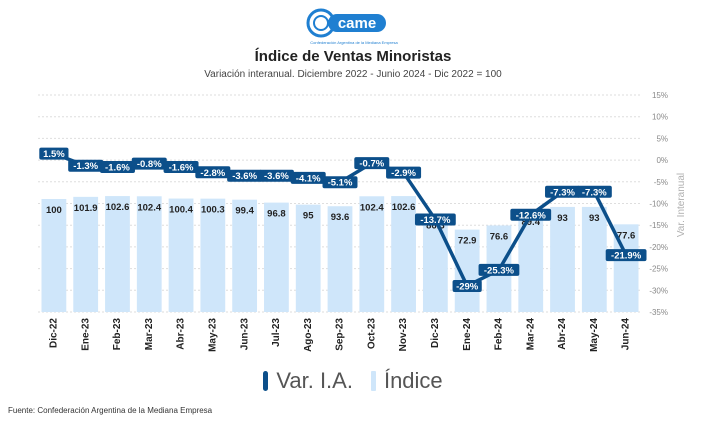 The image size is (706, 427). I want to click on bar-data-label: 77.6, so click(626, 235).